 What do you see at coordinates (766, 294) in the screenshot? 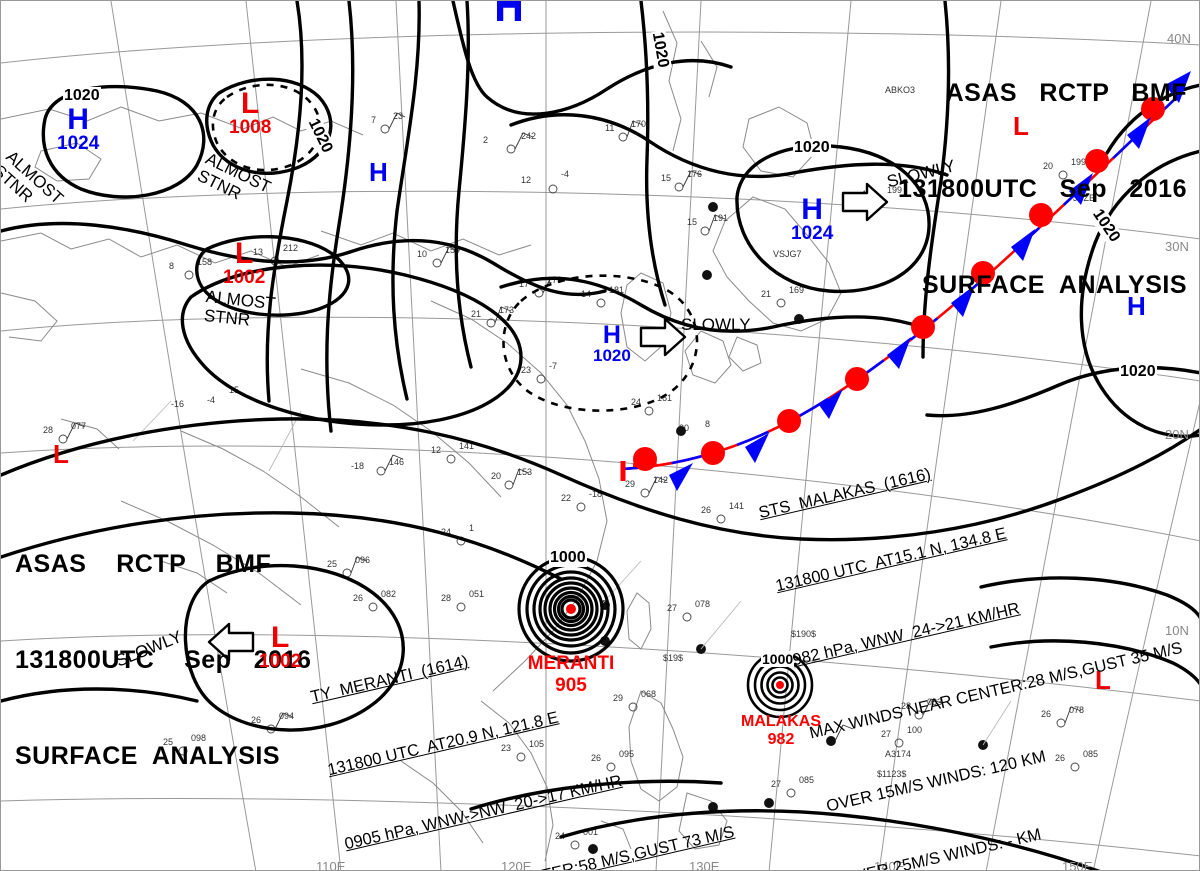
I see `svg-text: 21` at bounding box center [766, 294].